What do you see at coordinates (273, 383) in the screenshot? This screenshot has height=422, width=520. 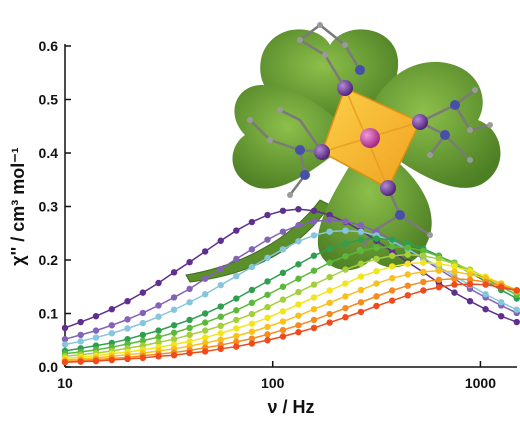 I see `x-tick-label: 100` at bounding box center [273, 383].